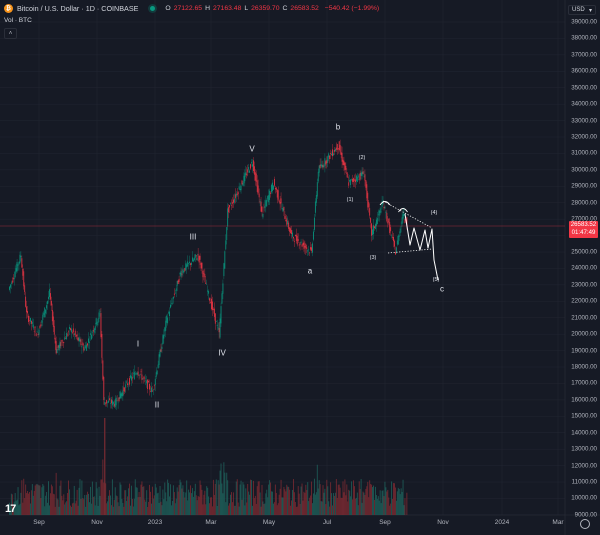  What do you see at coordinates (338, 127) in the screenshot?
I see `wave-label: b` at bounding box center [338, 127].